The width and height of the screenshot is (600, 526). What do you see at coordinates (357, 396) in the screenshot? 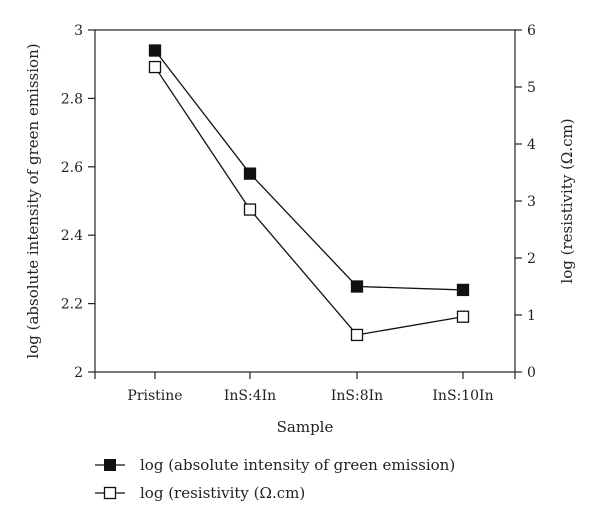
I see `x-tick-label: InS:8In` at bounding box center [357, 396].